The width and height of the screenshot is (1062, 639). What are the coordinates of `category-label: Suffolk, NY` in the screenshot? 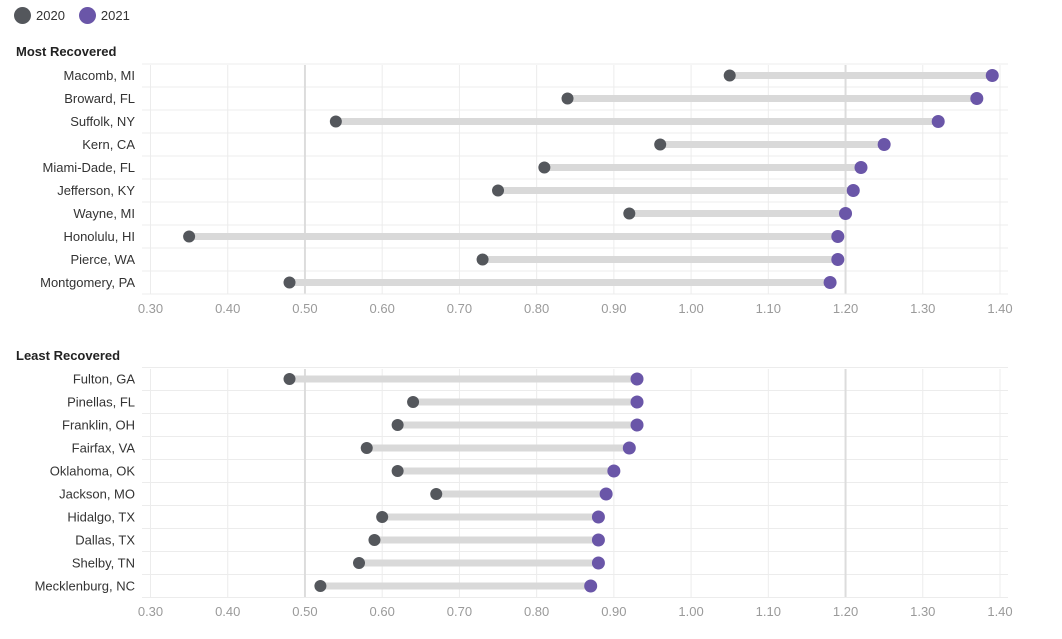 It's located at (102, 121).